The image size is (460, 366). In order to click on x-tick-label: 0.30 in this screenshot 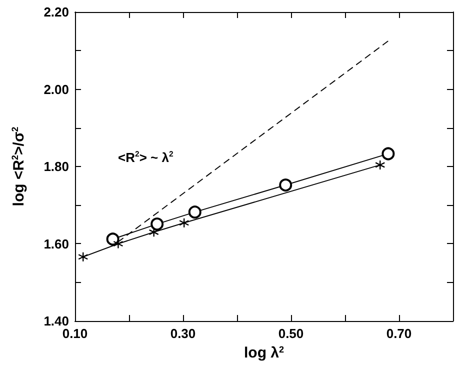, I will do `click(183, 333)`.